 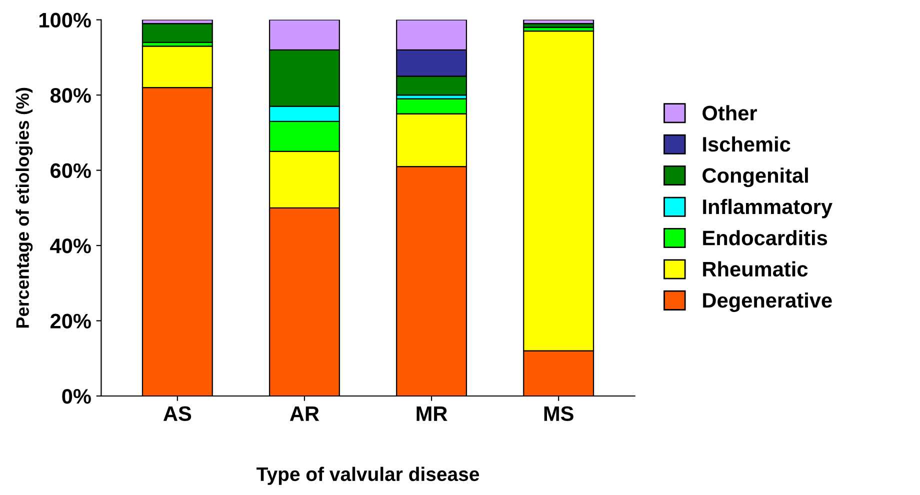 What do you see at coordinates (76, 396) in the screenshot?
I see `y-tick-label: 0%` at bounding box center [76, 396].